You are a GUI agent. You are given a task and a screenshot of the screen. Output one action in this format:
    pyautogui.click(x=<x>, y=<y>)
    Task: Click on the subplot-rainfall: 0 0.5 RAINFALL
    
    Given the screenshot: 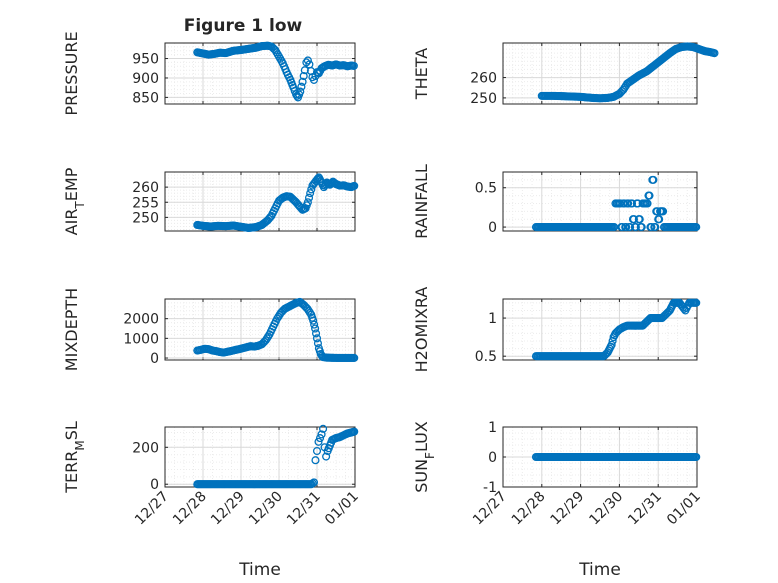 What is the action you would take?
    pyautogui.click(x=556, y=201)
    